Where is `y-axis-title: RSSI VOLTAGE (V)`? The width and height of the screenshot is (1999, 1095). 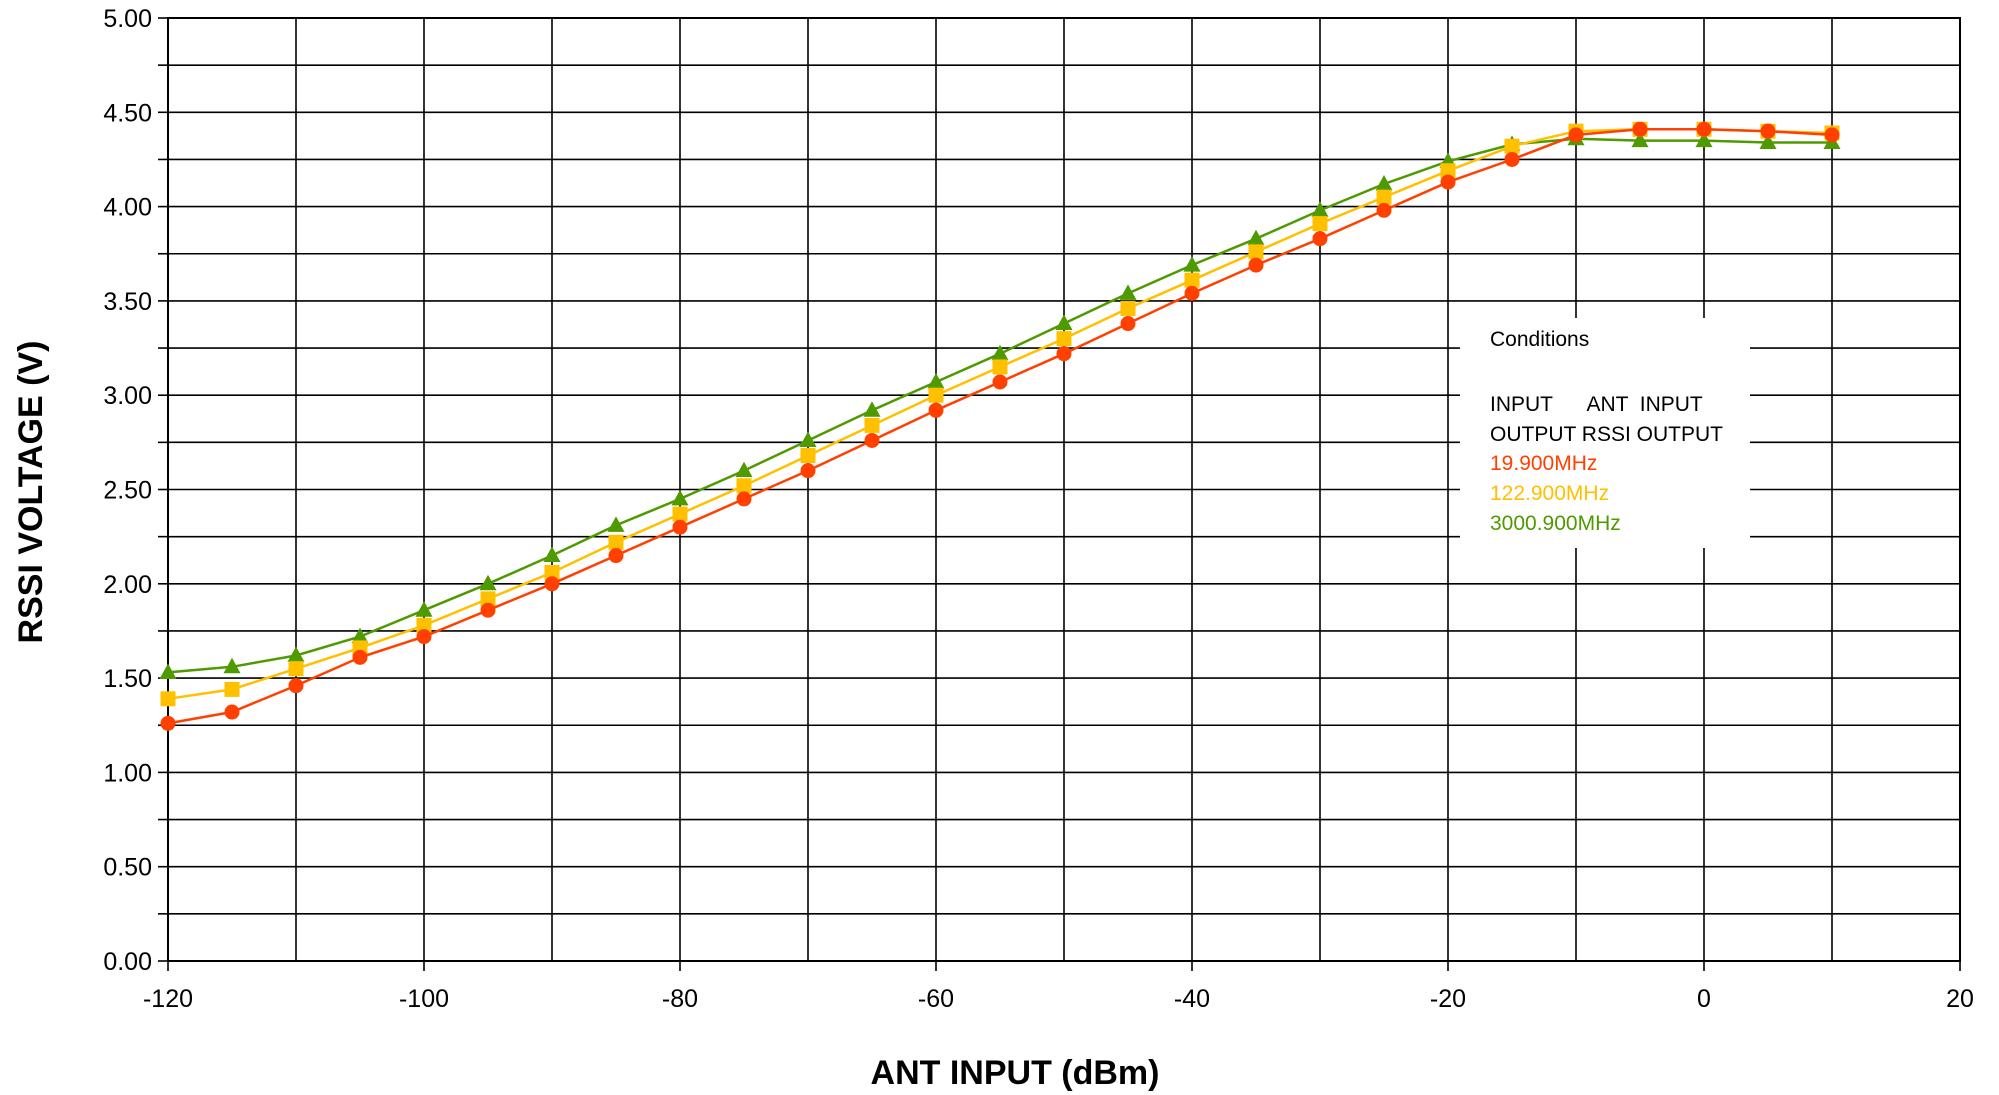 y-axis-title: RSSI VOLTAGE (V) is located at coordinates (31, 492).